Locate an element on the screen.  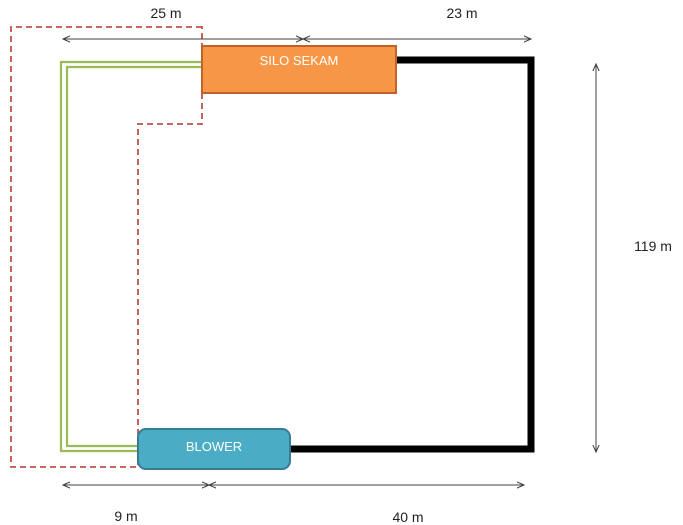
blower-box is located at coordinates (214, 449).